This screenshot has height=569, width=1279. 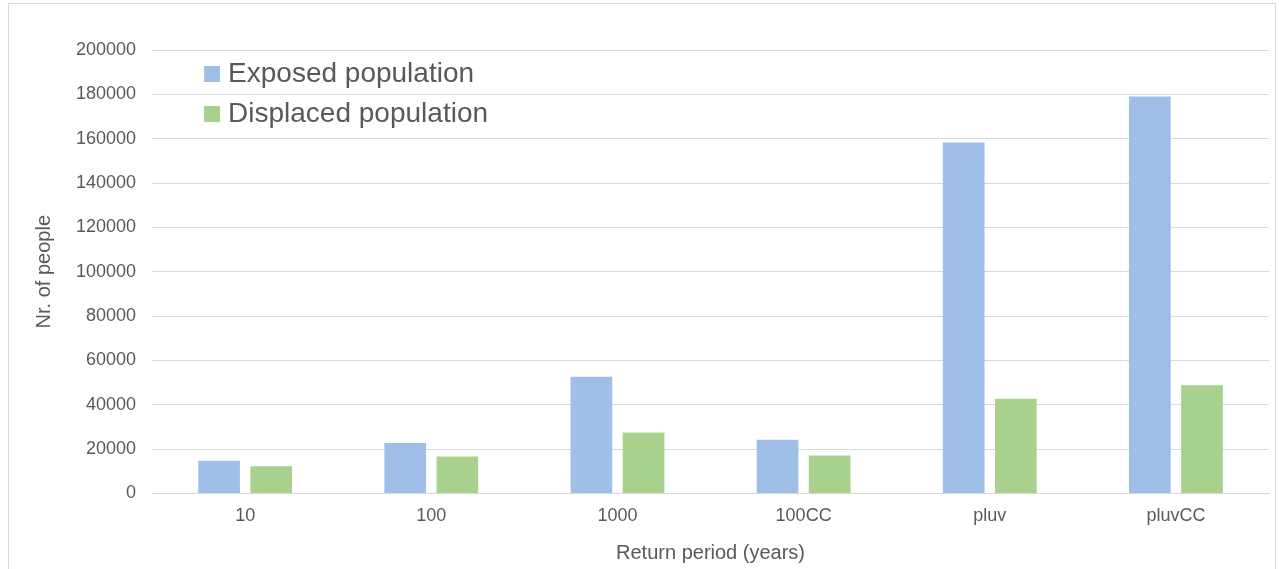 I want to click on y-tick-label: 140000, so click(x=106, y=181).